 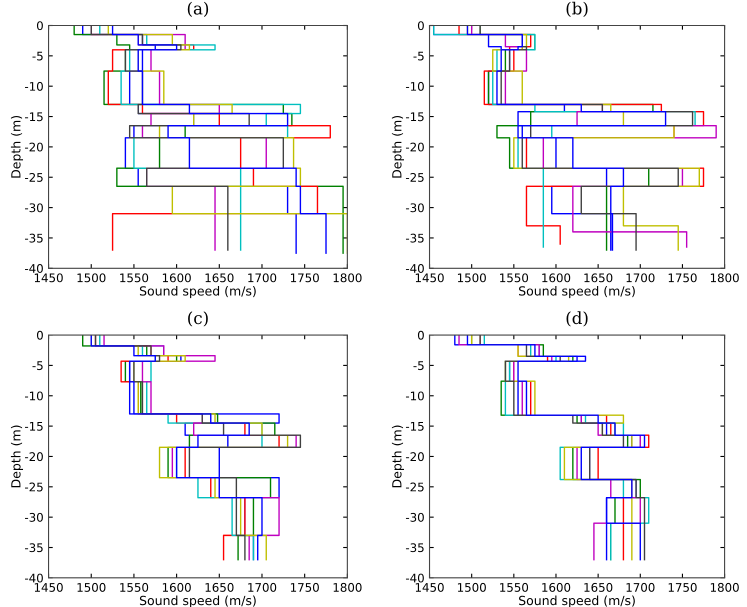 I want to click on chart-title: (a), so click(x=198, y=9).